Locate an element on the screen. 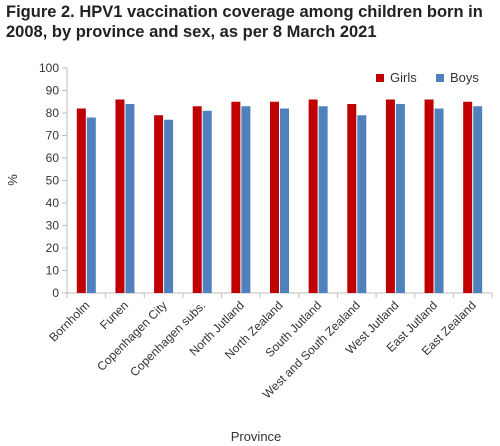 This screenshot has height=446, width=500. y-tick-label: 80 is located at coordinates (53, 113).